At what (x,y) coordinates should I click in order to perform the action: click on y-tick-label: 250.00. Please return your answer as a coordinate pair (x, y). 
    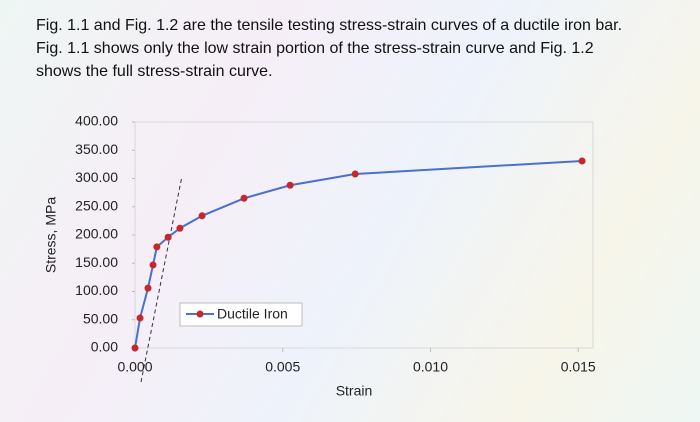
    Looking at the image, I should click on (96, 205).